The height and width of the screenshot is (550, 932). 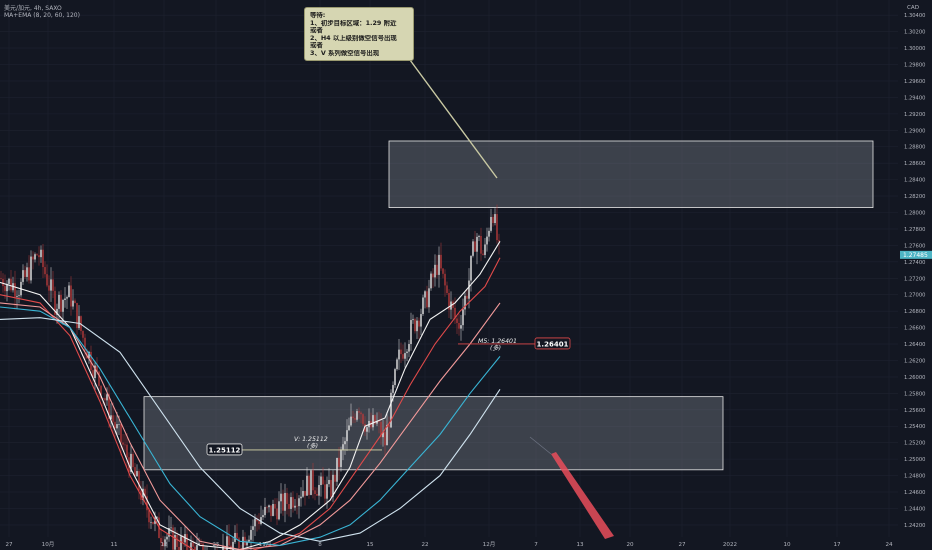 What do you see at coordinates (914, 164) in the screenshot?
I see `price-tick-label: 1.28600` at bounding box center [914, 164].